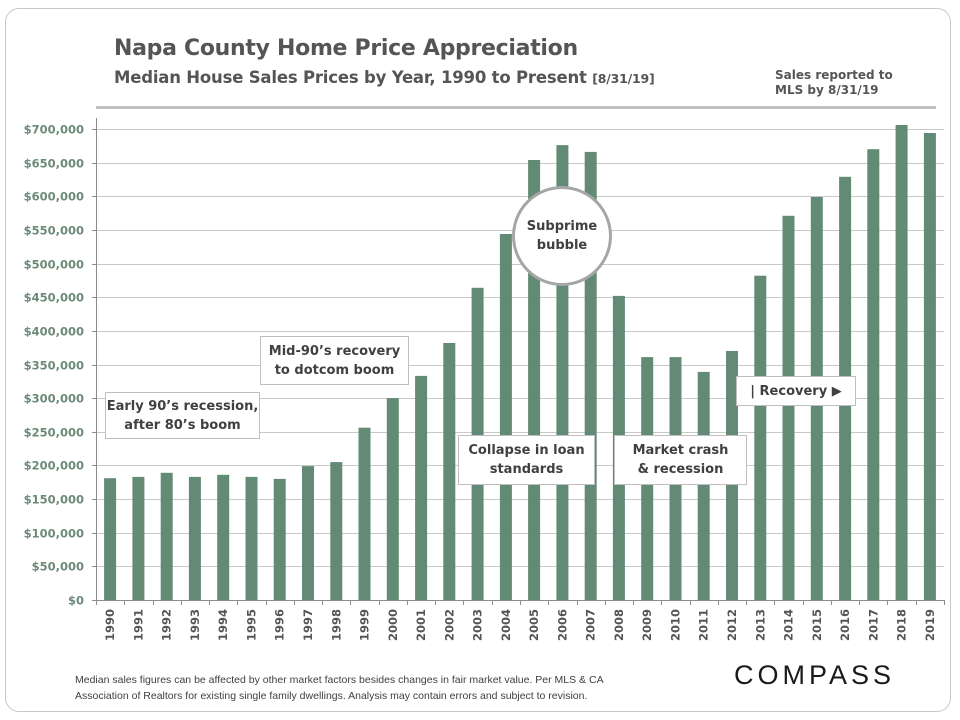  Describe the element at coordinates (421, 625) in the screenshot. I see `x-tick-label: 2001` at that location.